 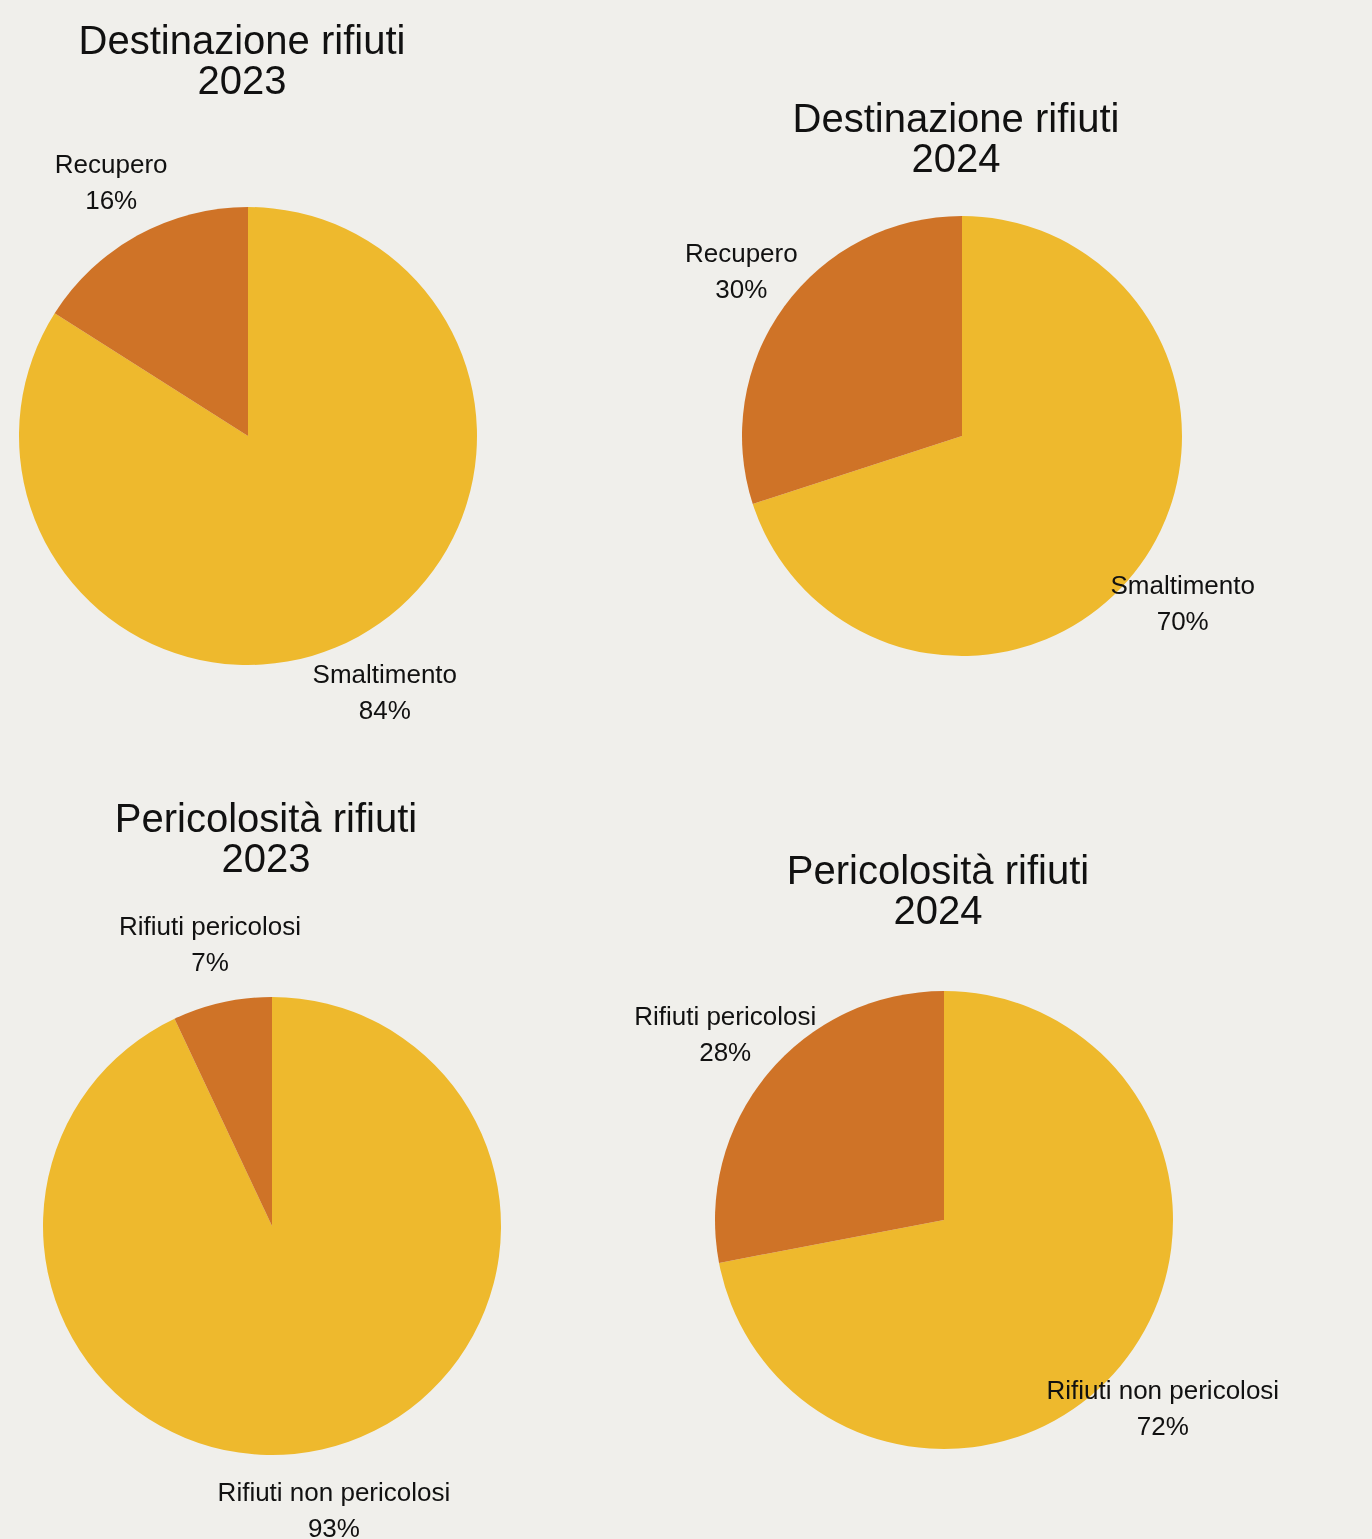 What do you see at coordinates (1162, 1426) in the screenshot?
I see `data-label: 72%` at bounding box center [1162, 1426].